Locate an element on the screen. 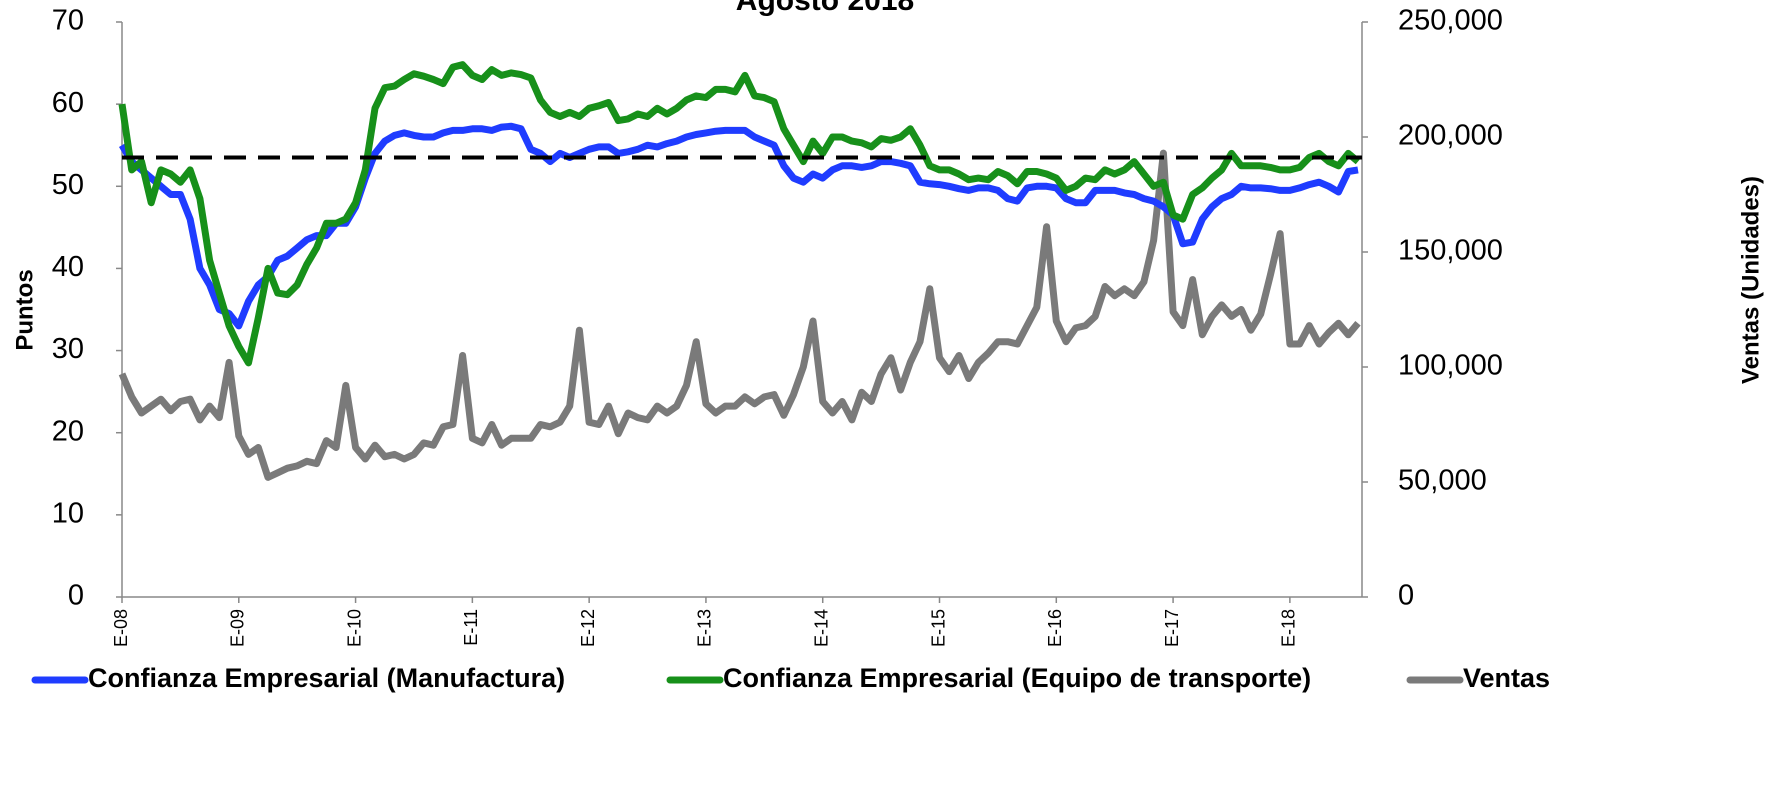 This screenshot has height=786, width=1773. x-tick-label: E-16 is located at coordinates (1055, 628).